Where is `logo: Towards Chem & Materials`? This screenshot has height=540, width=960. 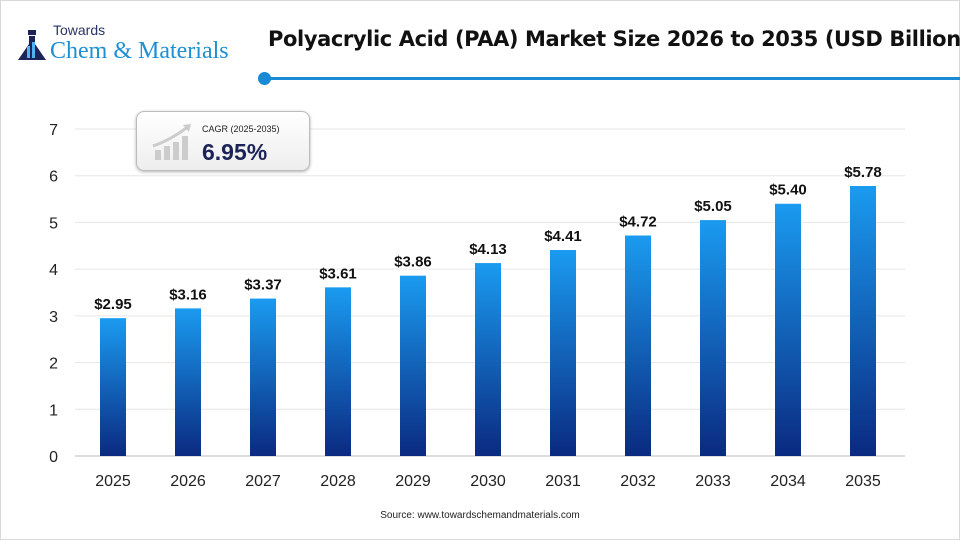 logo: Towards Chem & Materials is located at coordinates (136, 44).